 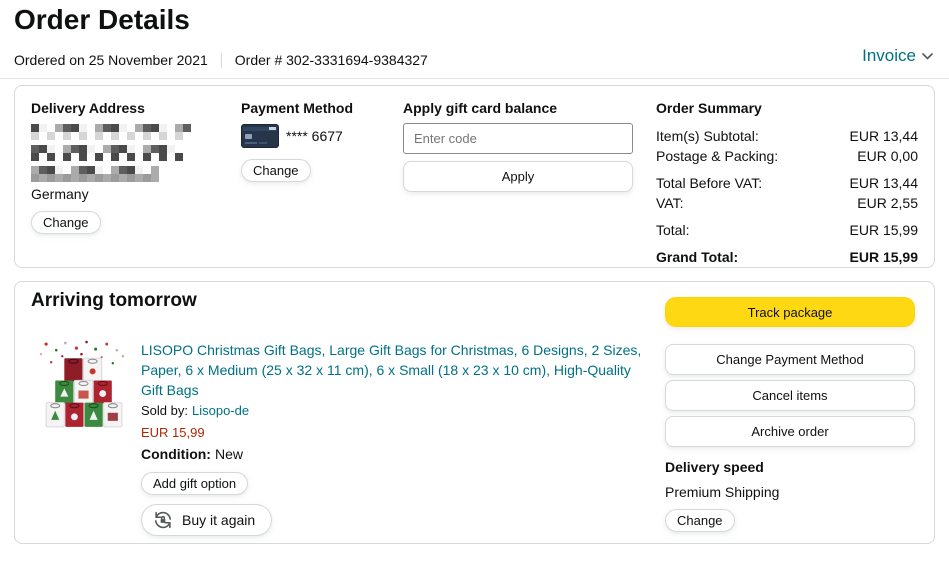 What do you see at coordinates (114, 300) in the screenshot?
I see `arrival-status-heading: Arriving tomorrow` at bounding box center [114, 300].